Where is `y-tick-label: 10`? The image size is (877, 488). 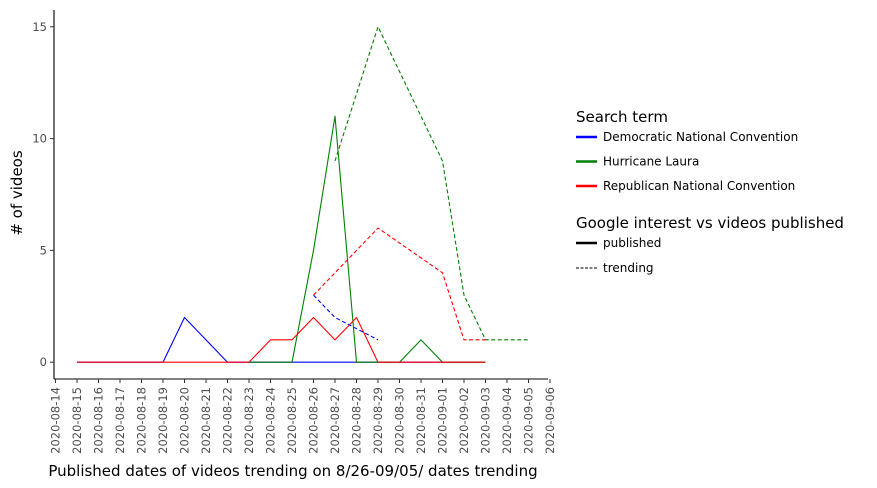
y-tick-label: 10 is located at coordinates (39, 139).